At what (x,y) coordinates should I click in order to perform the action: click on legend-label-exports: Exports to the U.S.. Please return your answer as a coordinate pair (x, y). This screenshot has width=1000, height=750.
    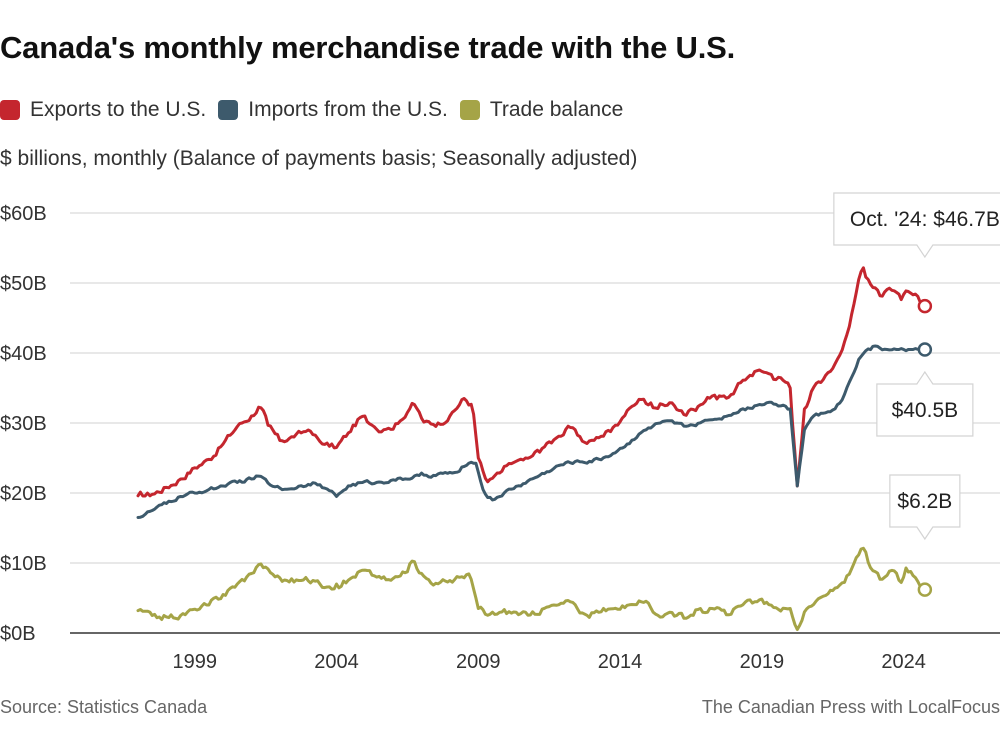
    Looking at the image, I should click on (118, 109).